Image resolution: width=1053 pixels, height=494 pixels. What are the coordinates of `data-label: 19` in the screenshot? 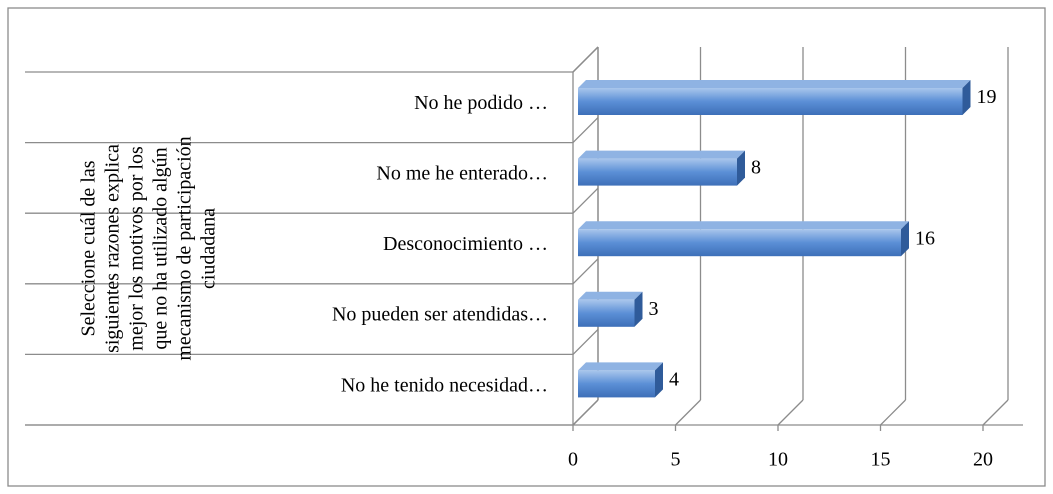 It's located at (987, 97).